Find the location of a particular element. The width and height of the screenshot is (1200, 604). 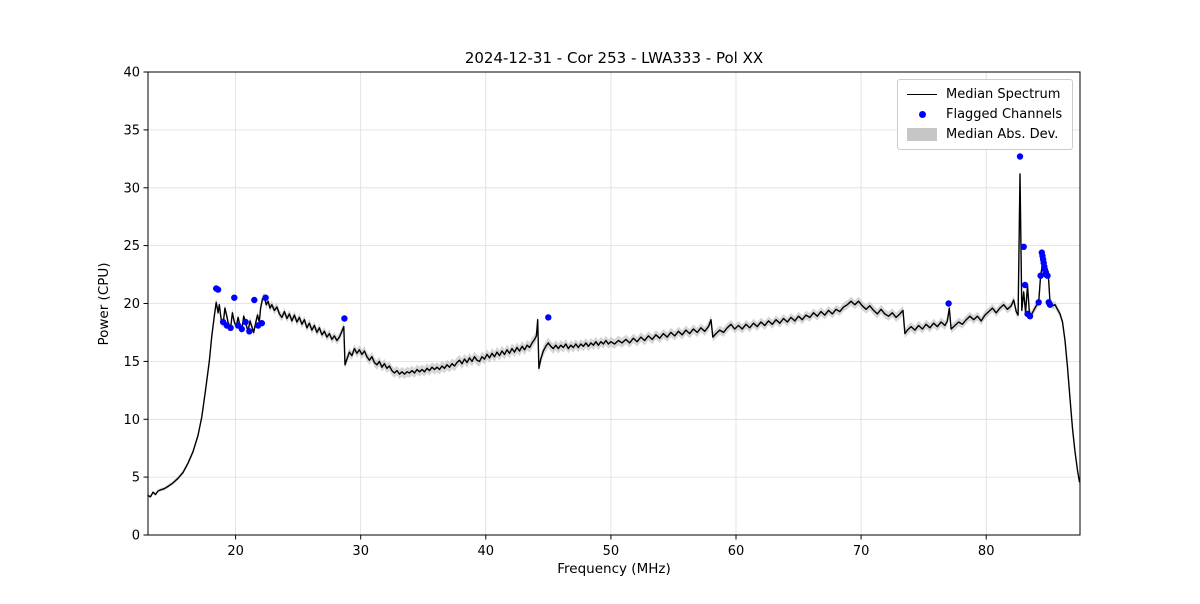

legend-item-median-spectrum: Median Spectrum is located at coordinates (984, 94).